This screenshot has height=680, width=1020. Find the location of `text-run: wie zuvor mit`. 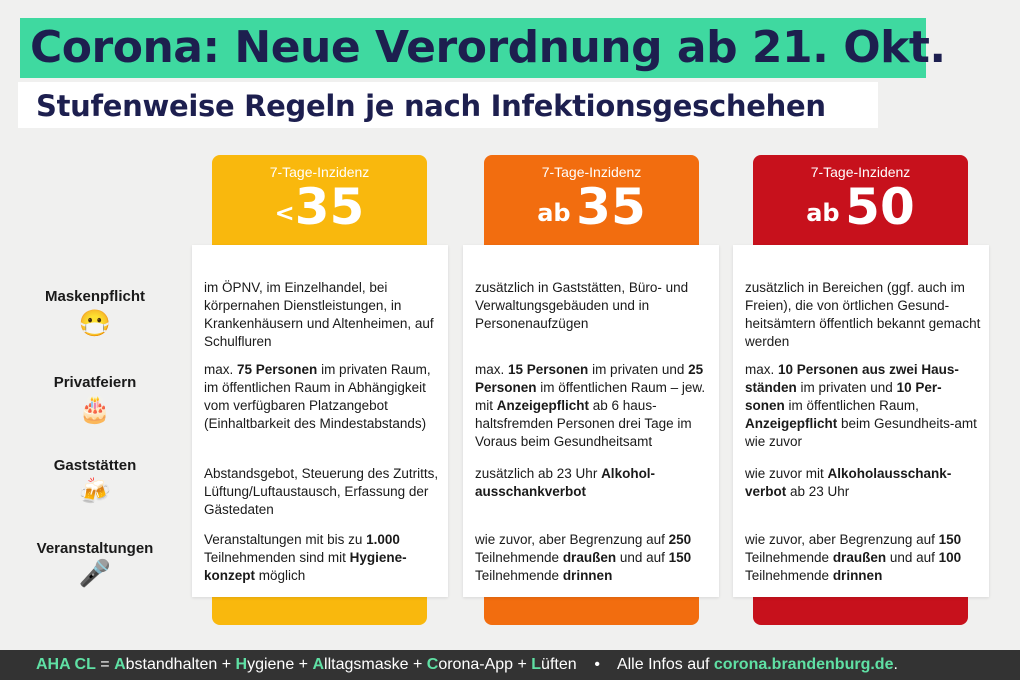

text-run: wie zuvor mit is located at coordinates (786, 473).